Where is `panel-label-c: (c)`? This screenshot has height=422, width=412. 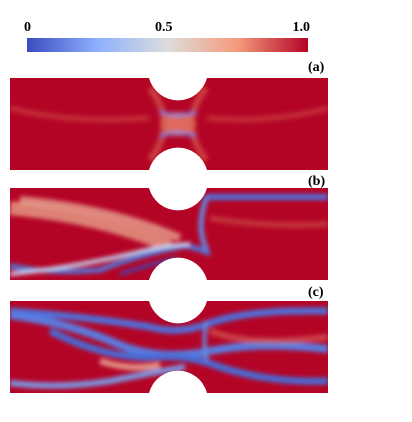 panel-label-c: (c) is located at coordinates (316, 292).